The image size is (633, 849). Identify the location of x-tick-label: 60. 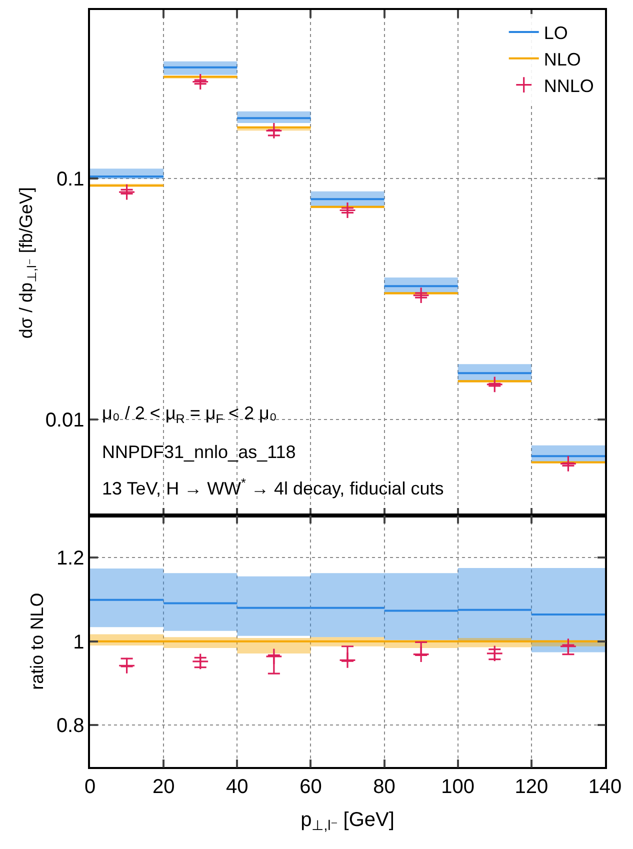
(311, 787).